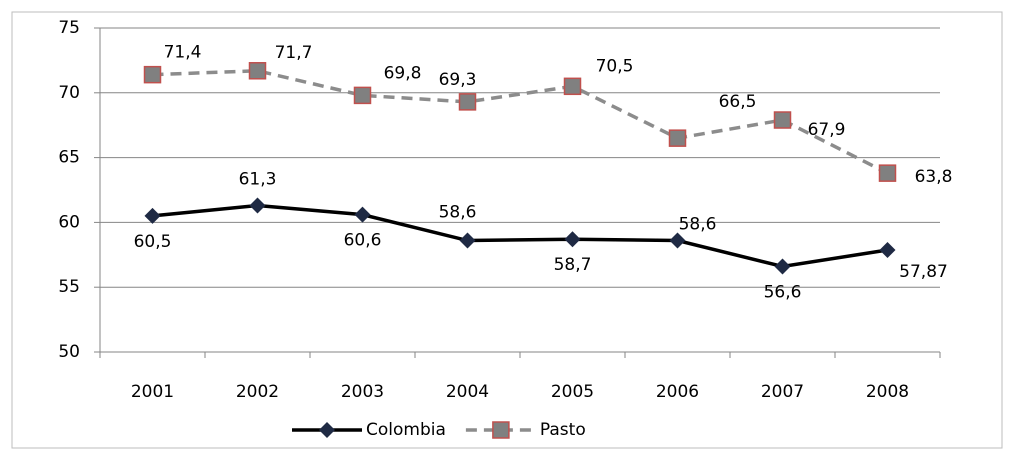 The width and height of the screenshot is (1010, 452). Describe the element at coordinates (572, 392) in the screenshot. I see `x-tick-label: 2005` at that location.